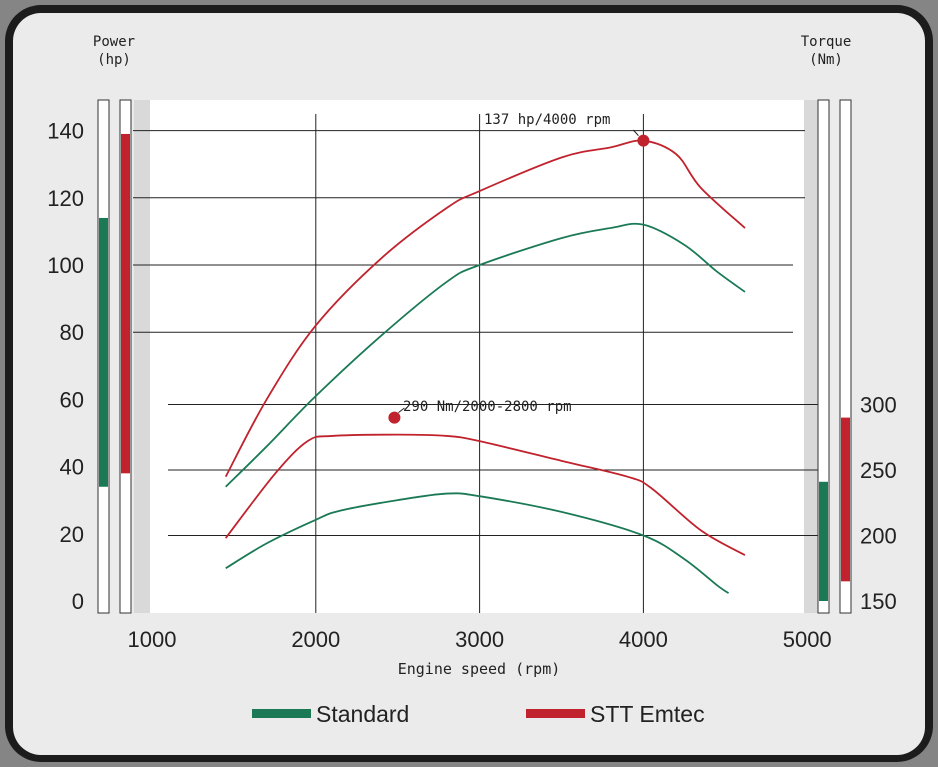 Image resolution: width=938 pixels, height=767 pixels. I want to click on annotation-peak-power: 137 hp/4000 rpm, so click(547, 120).